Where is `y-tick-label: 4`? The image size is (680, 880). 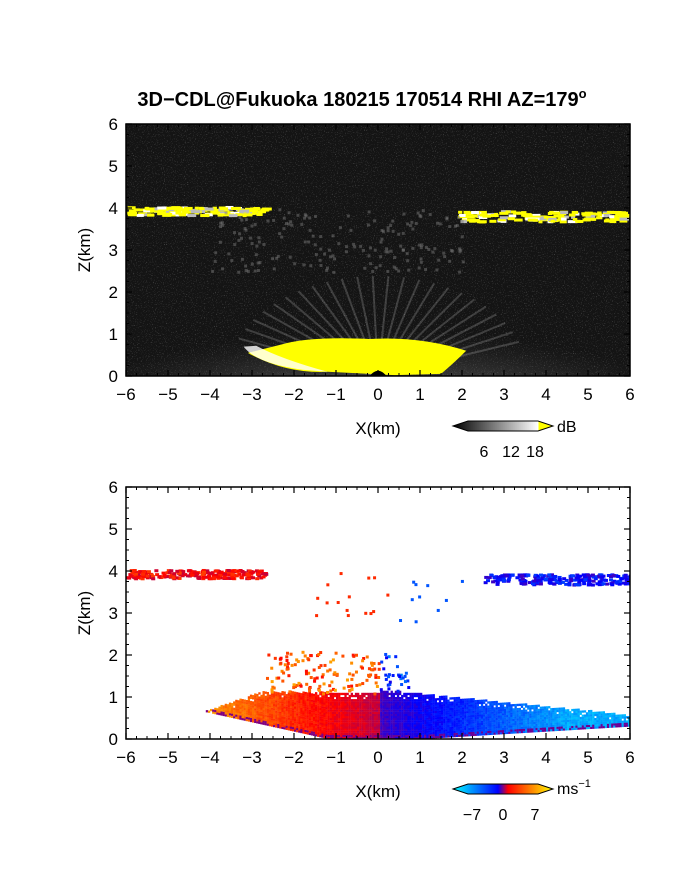 y-tick-label: 4 is located at coordinates (113, 571).